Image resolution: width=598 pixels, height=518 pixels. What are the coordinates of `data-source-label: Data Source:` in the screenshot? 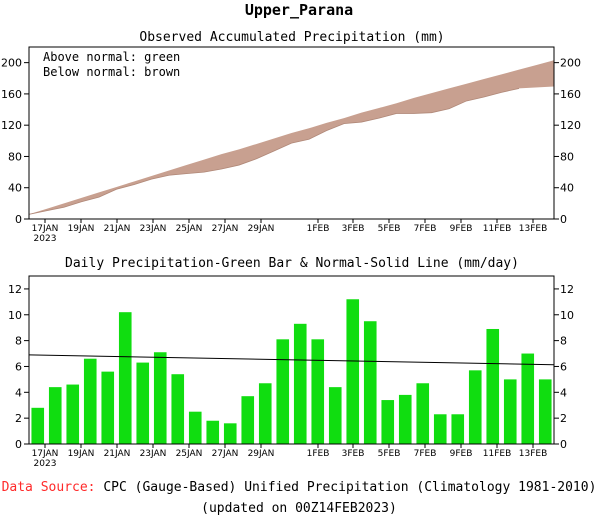 It's located at (48, 487).